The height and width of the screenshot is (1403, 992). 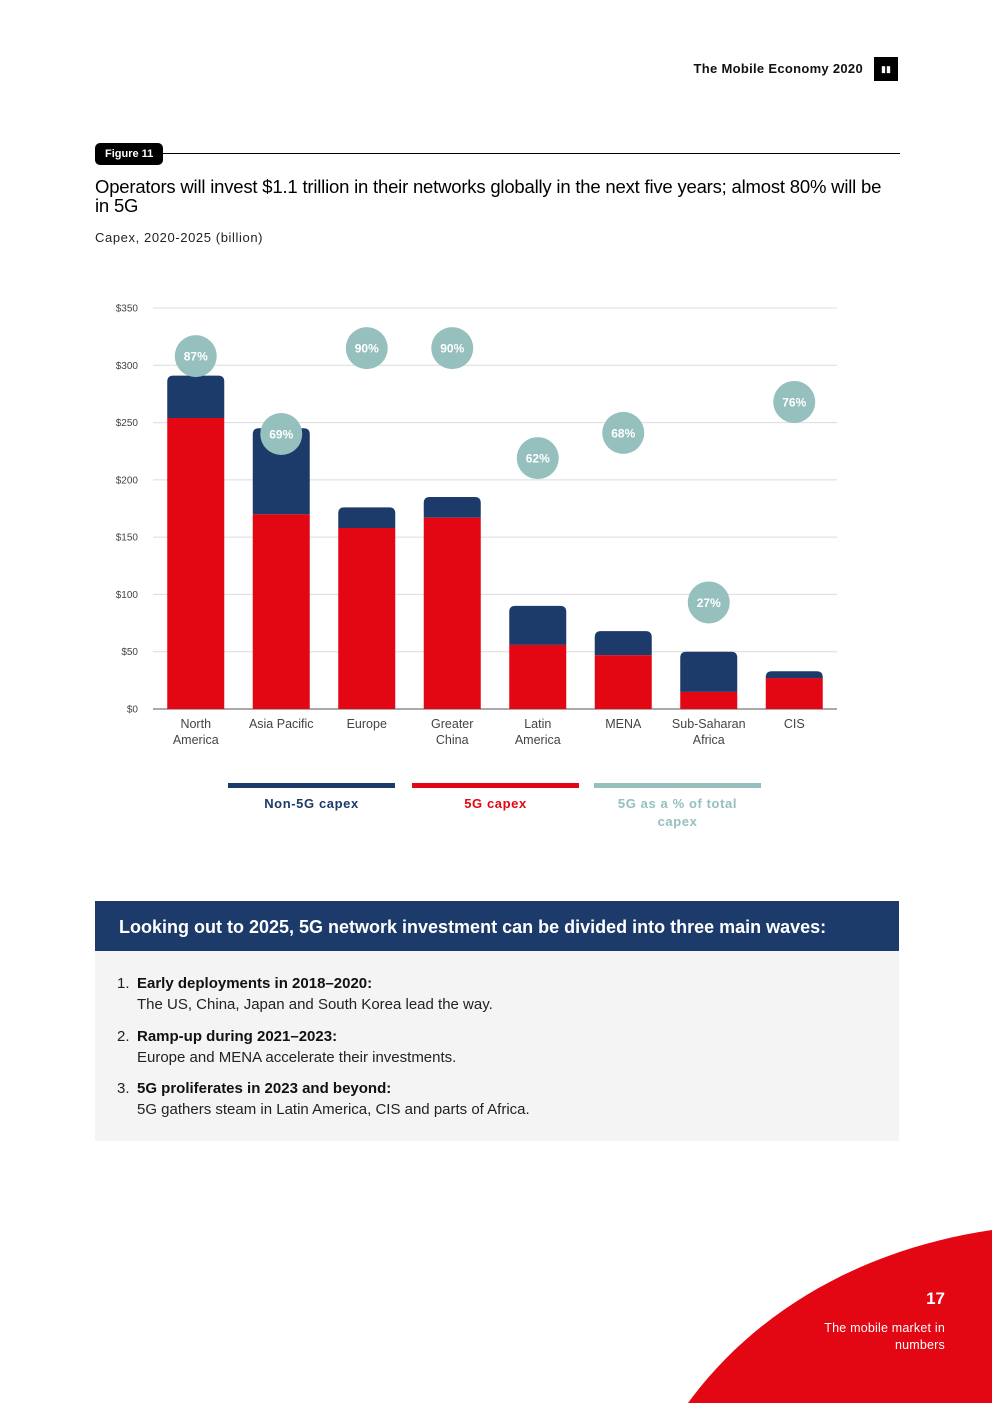 I want to click on wave-number: 3., so click(x=123, y=1088).